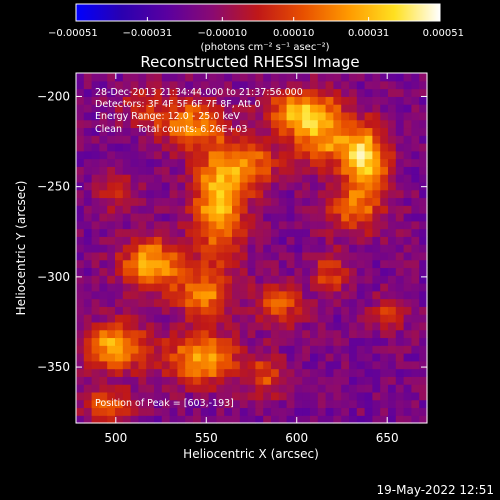  I want to click on annotation-detectors: Detectors: 3F 4F 5F 6F 7F 8F, Att 0, so click(178, 104).